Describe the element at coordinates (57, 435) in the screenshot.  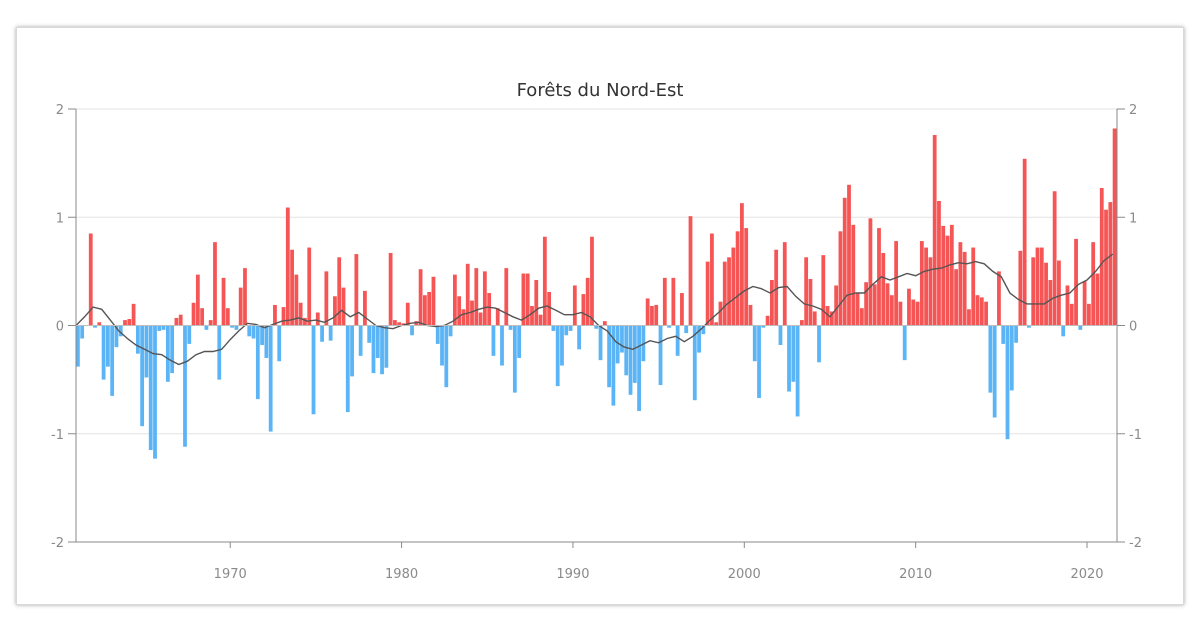
I see `y-tick-label-left: -1` at that location.